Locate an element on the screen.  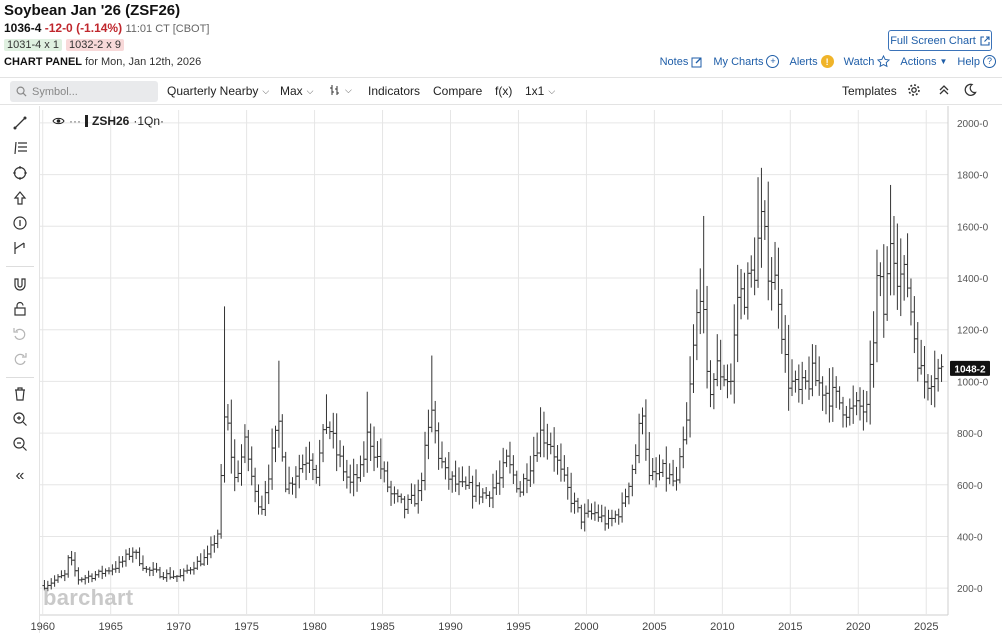
watch-link: Watch is located at coordinates (867, 61).